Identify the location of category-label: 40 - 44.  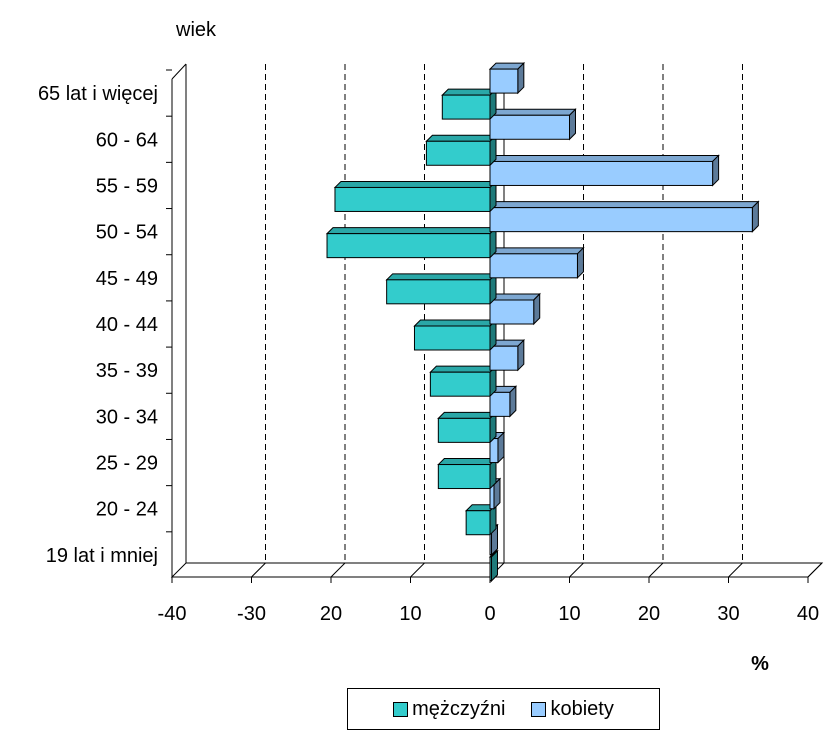
(127, 325).